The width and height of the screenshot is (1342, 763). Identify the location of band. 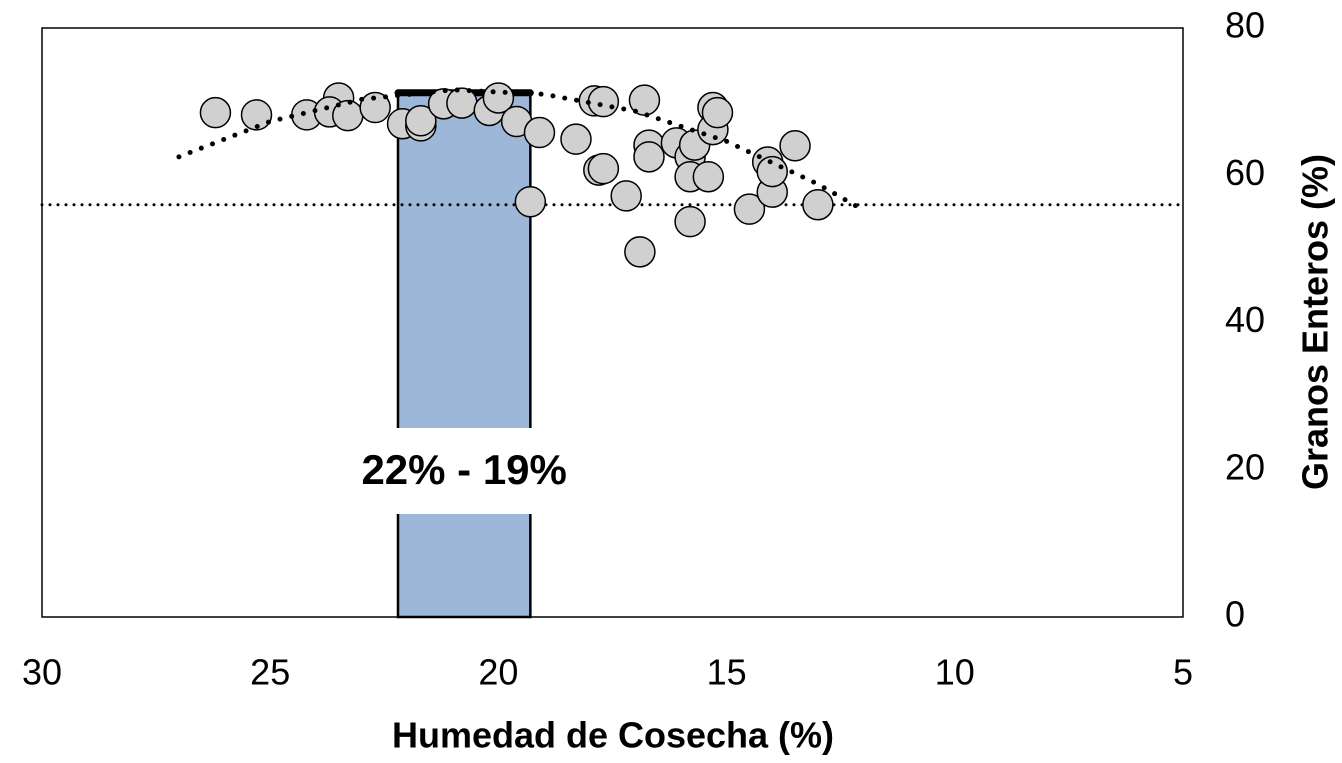
(464, 355).